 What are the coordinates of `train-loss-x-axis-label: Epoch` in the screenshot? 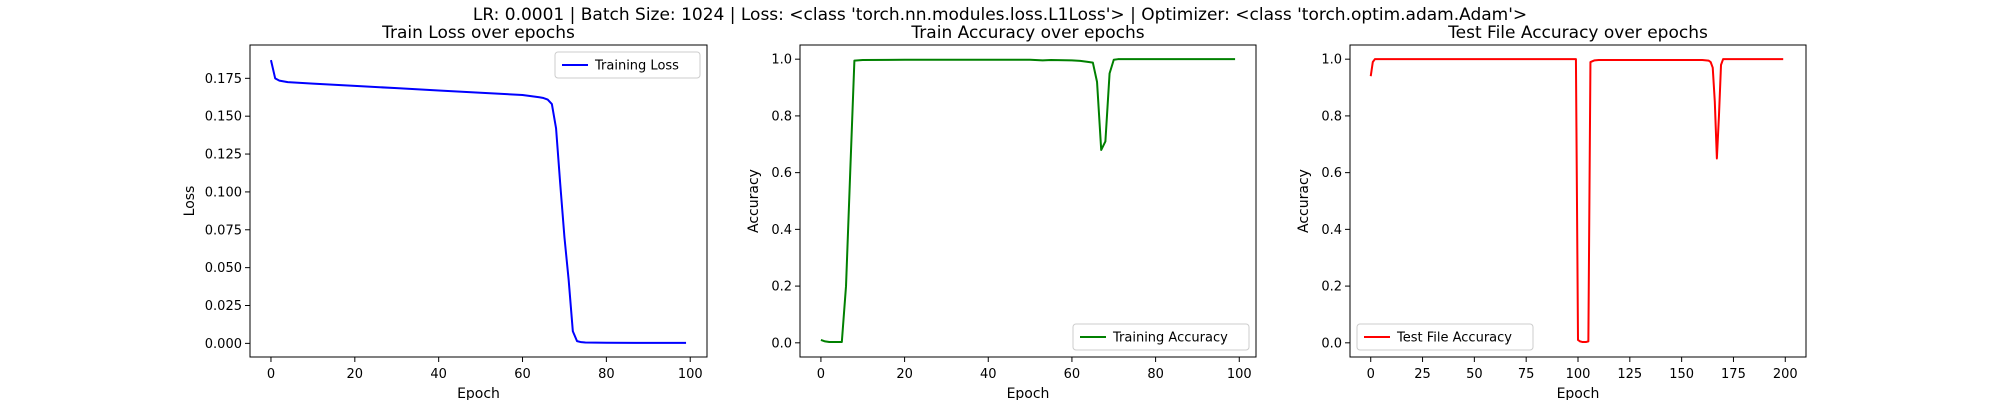 It's located at (478, 393).